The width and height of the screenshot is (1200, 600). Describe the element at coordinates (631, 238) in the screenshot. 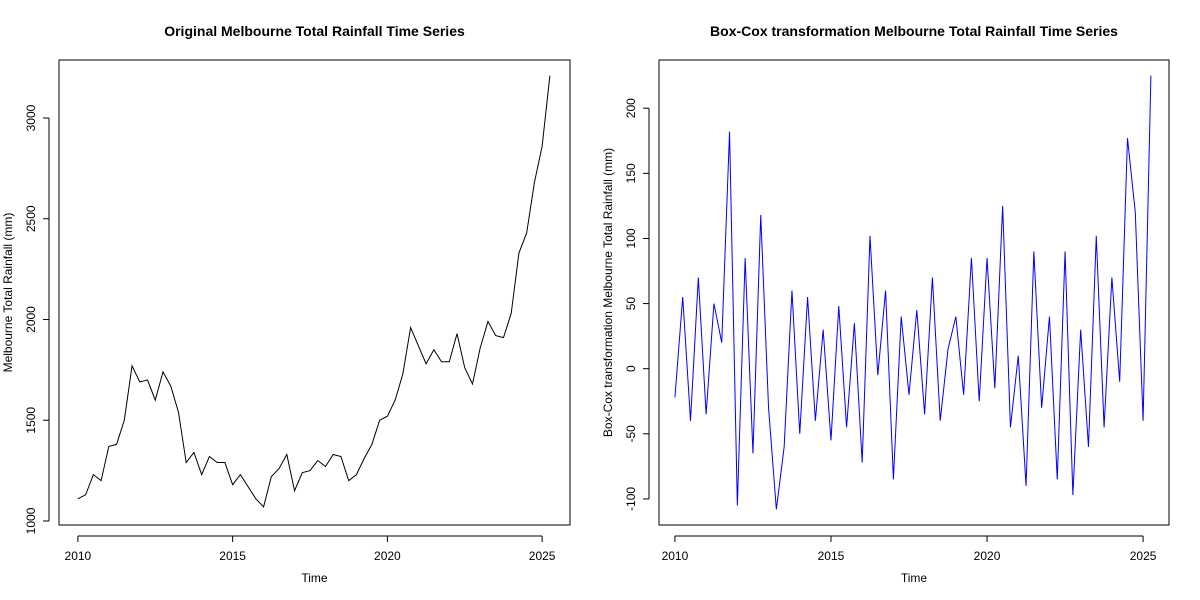

I see `y-tick-label: 100` at that location.